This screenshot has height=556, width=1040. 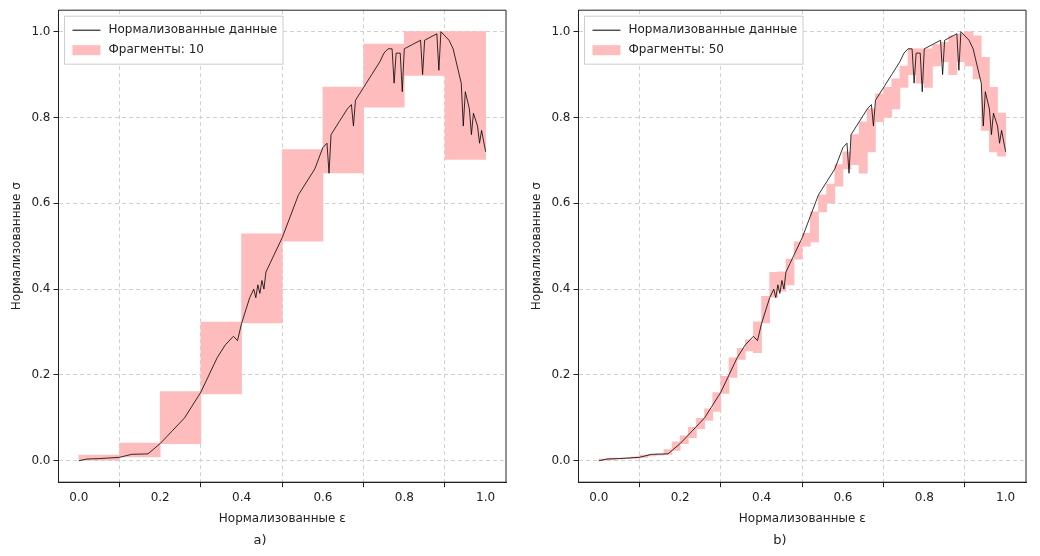 What do you see at coordinates (260, 539) in the screenshot?
I see `text: a)` at bounding box center [260, 539].